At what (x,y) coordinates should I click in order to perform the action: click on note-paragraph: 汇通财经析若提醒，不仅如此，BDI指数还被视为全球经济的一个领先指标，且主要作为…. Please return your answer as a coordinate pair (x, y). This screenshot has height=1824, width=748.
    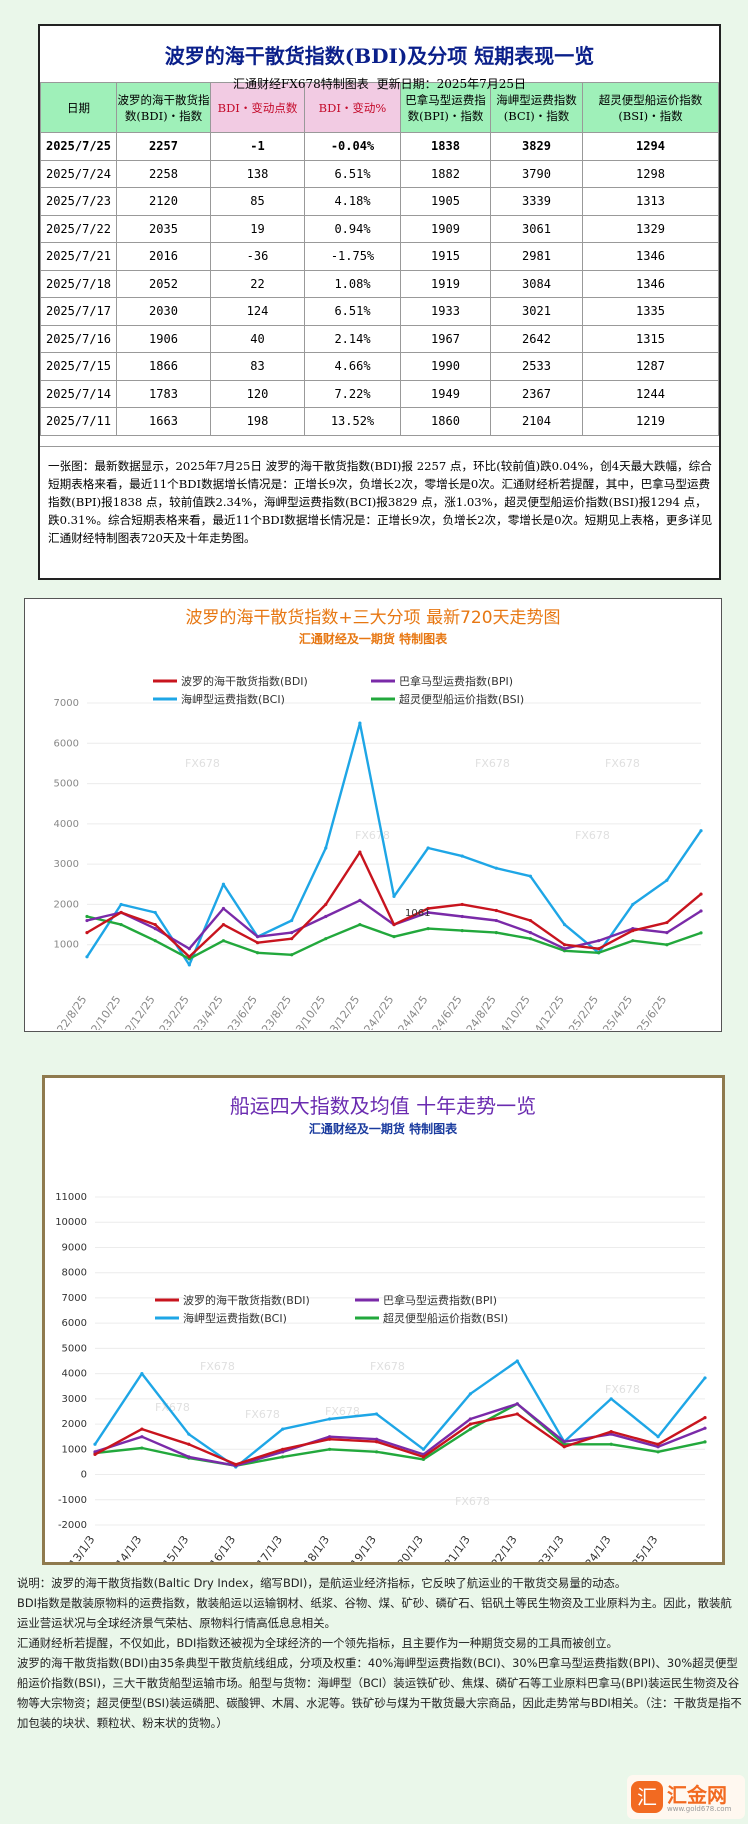
    Looking at the image, I should click on (317, 1643).